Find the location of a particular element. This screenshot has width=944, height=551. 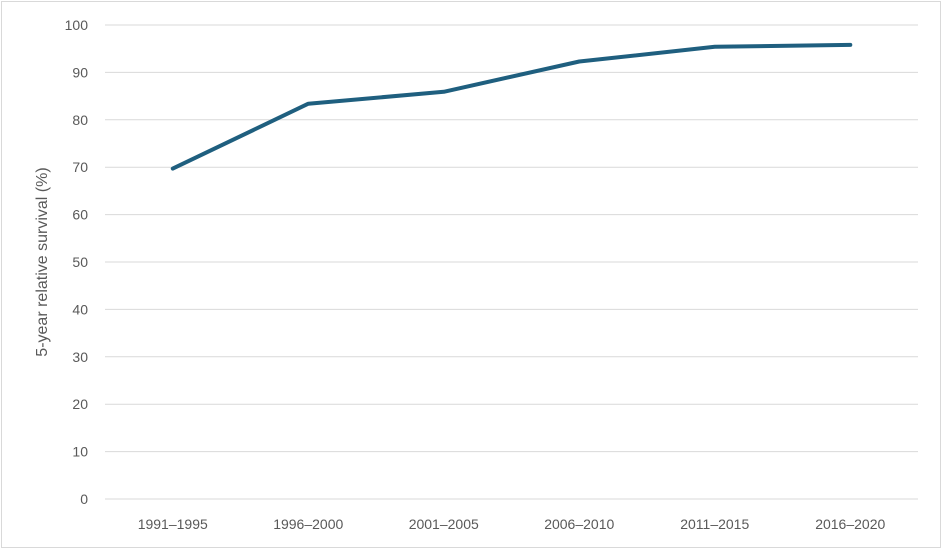

x-tick-label: 1991–1995 is located at coordinates (173, 524).